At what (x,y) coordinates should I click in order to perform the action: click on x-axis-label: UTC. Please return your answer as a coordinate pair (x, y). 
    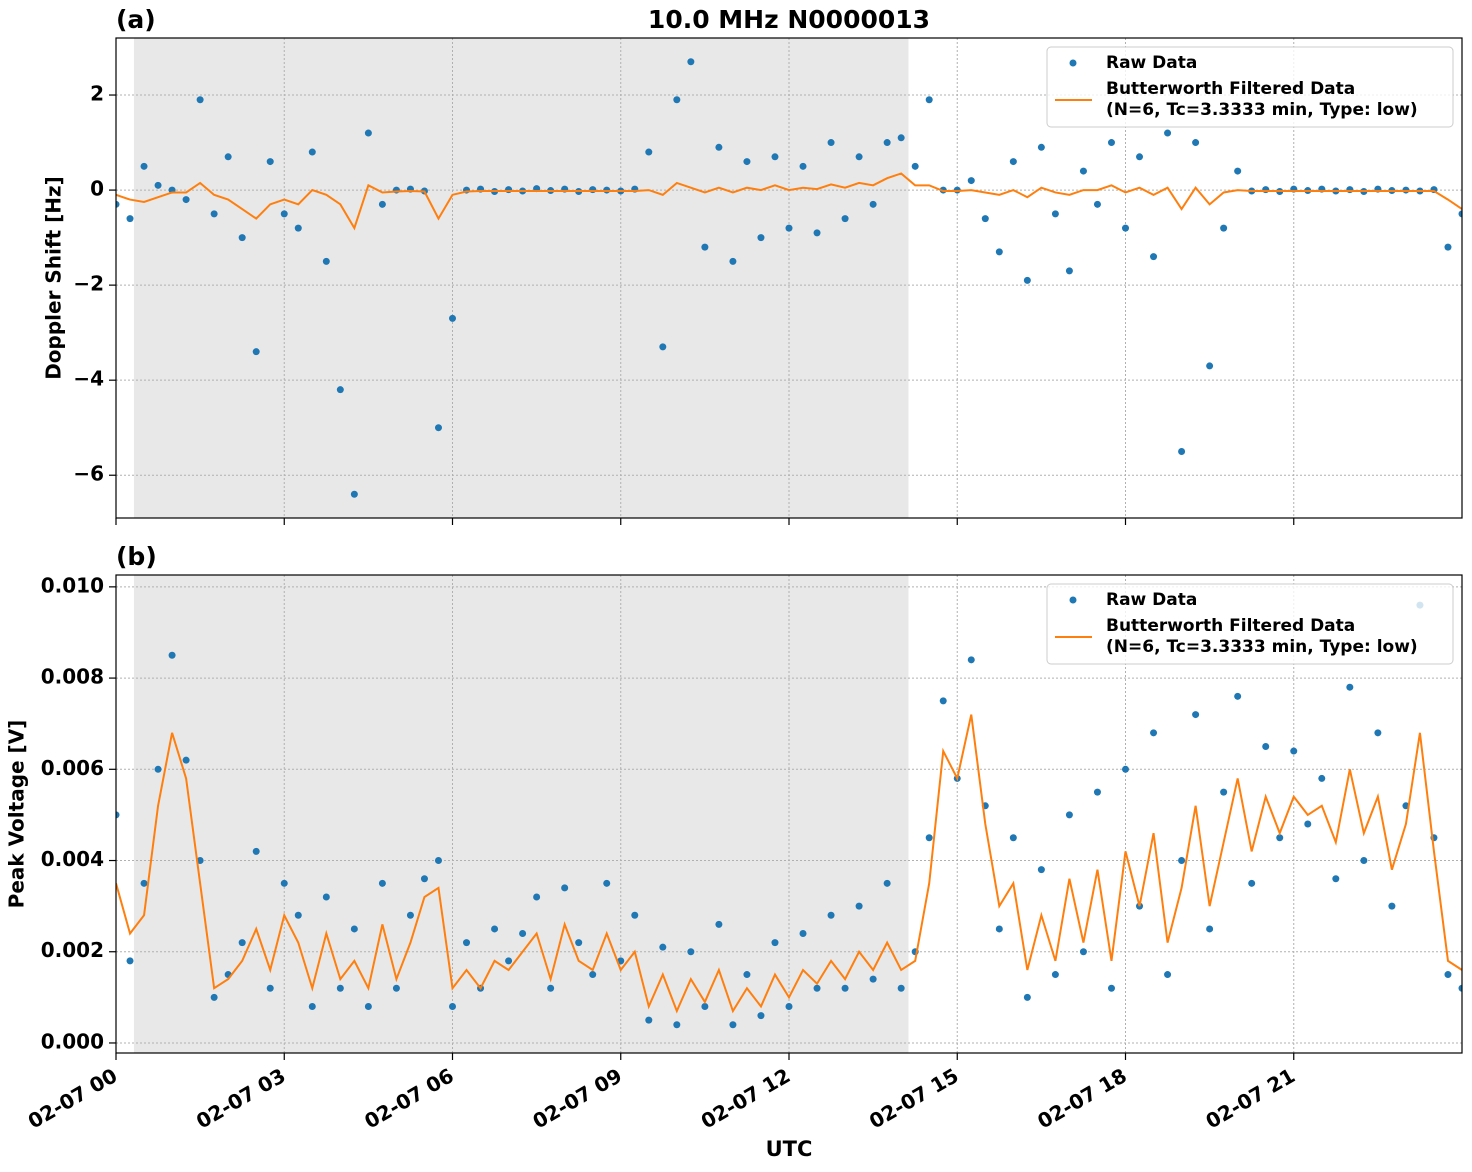
    Looking at the image, I should click on (789, 1149).